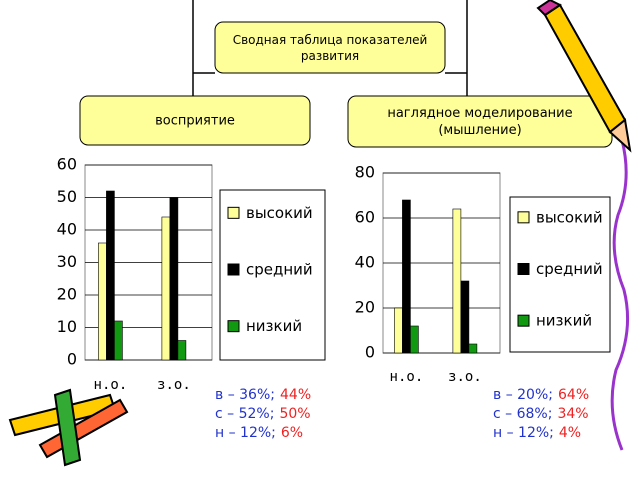  What do you see at coordinates (67, 326) in the screenshot?
I see `y-tick-label: 10` at bounding box center [67, 326].